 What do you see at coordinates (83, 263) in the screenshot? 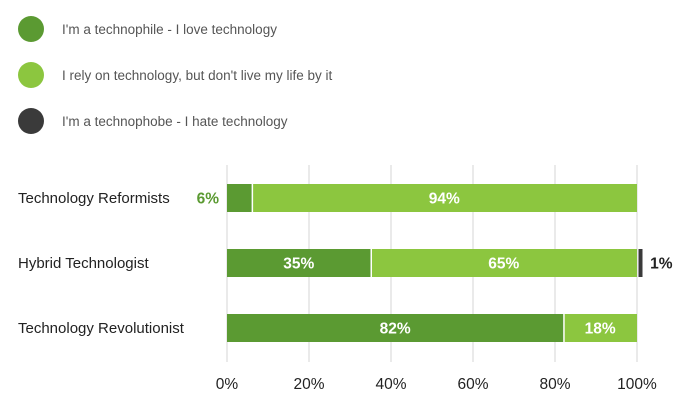
I see `category-label: Hybrid Technologist` at bounding box center [83, 263].